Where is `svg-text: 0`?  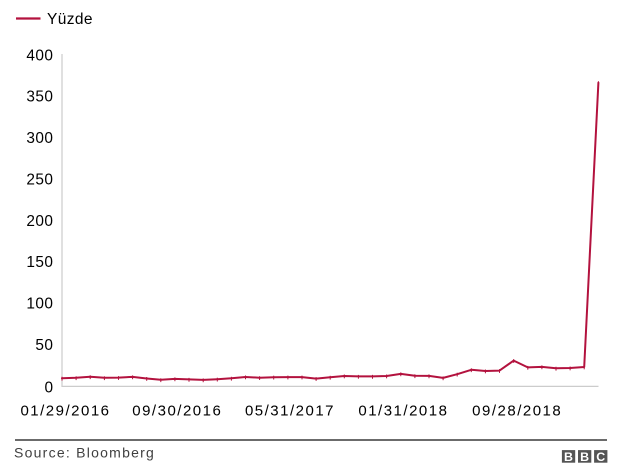
svg-text: 0 is located at coordinates (48, 388).